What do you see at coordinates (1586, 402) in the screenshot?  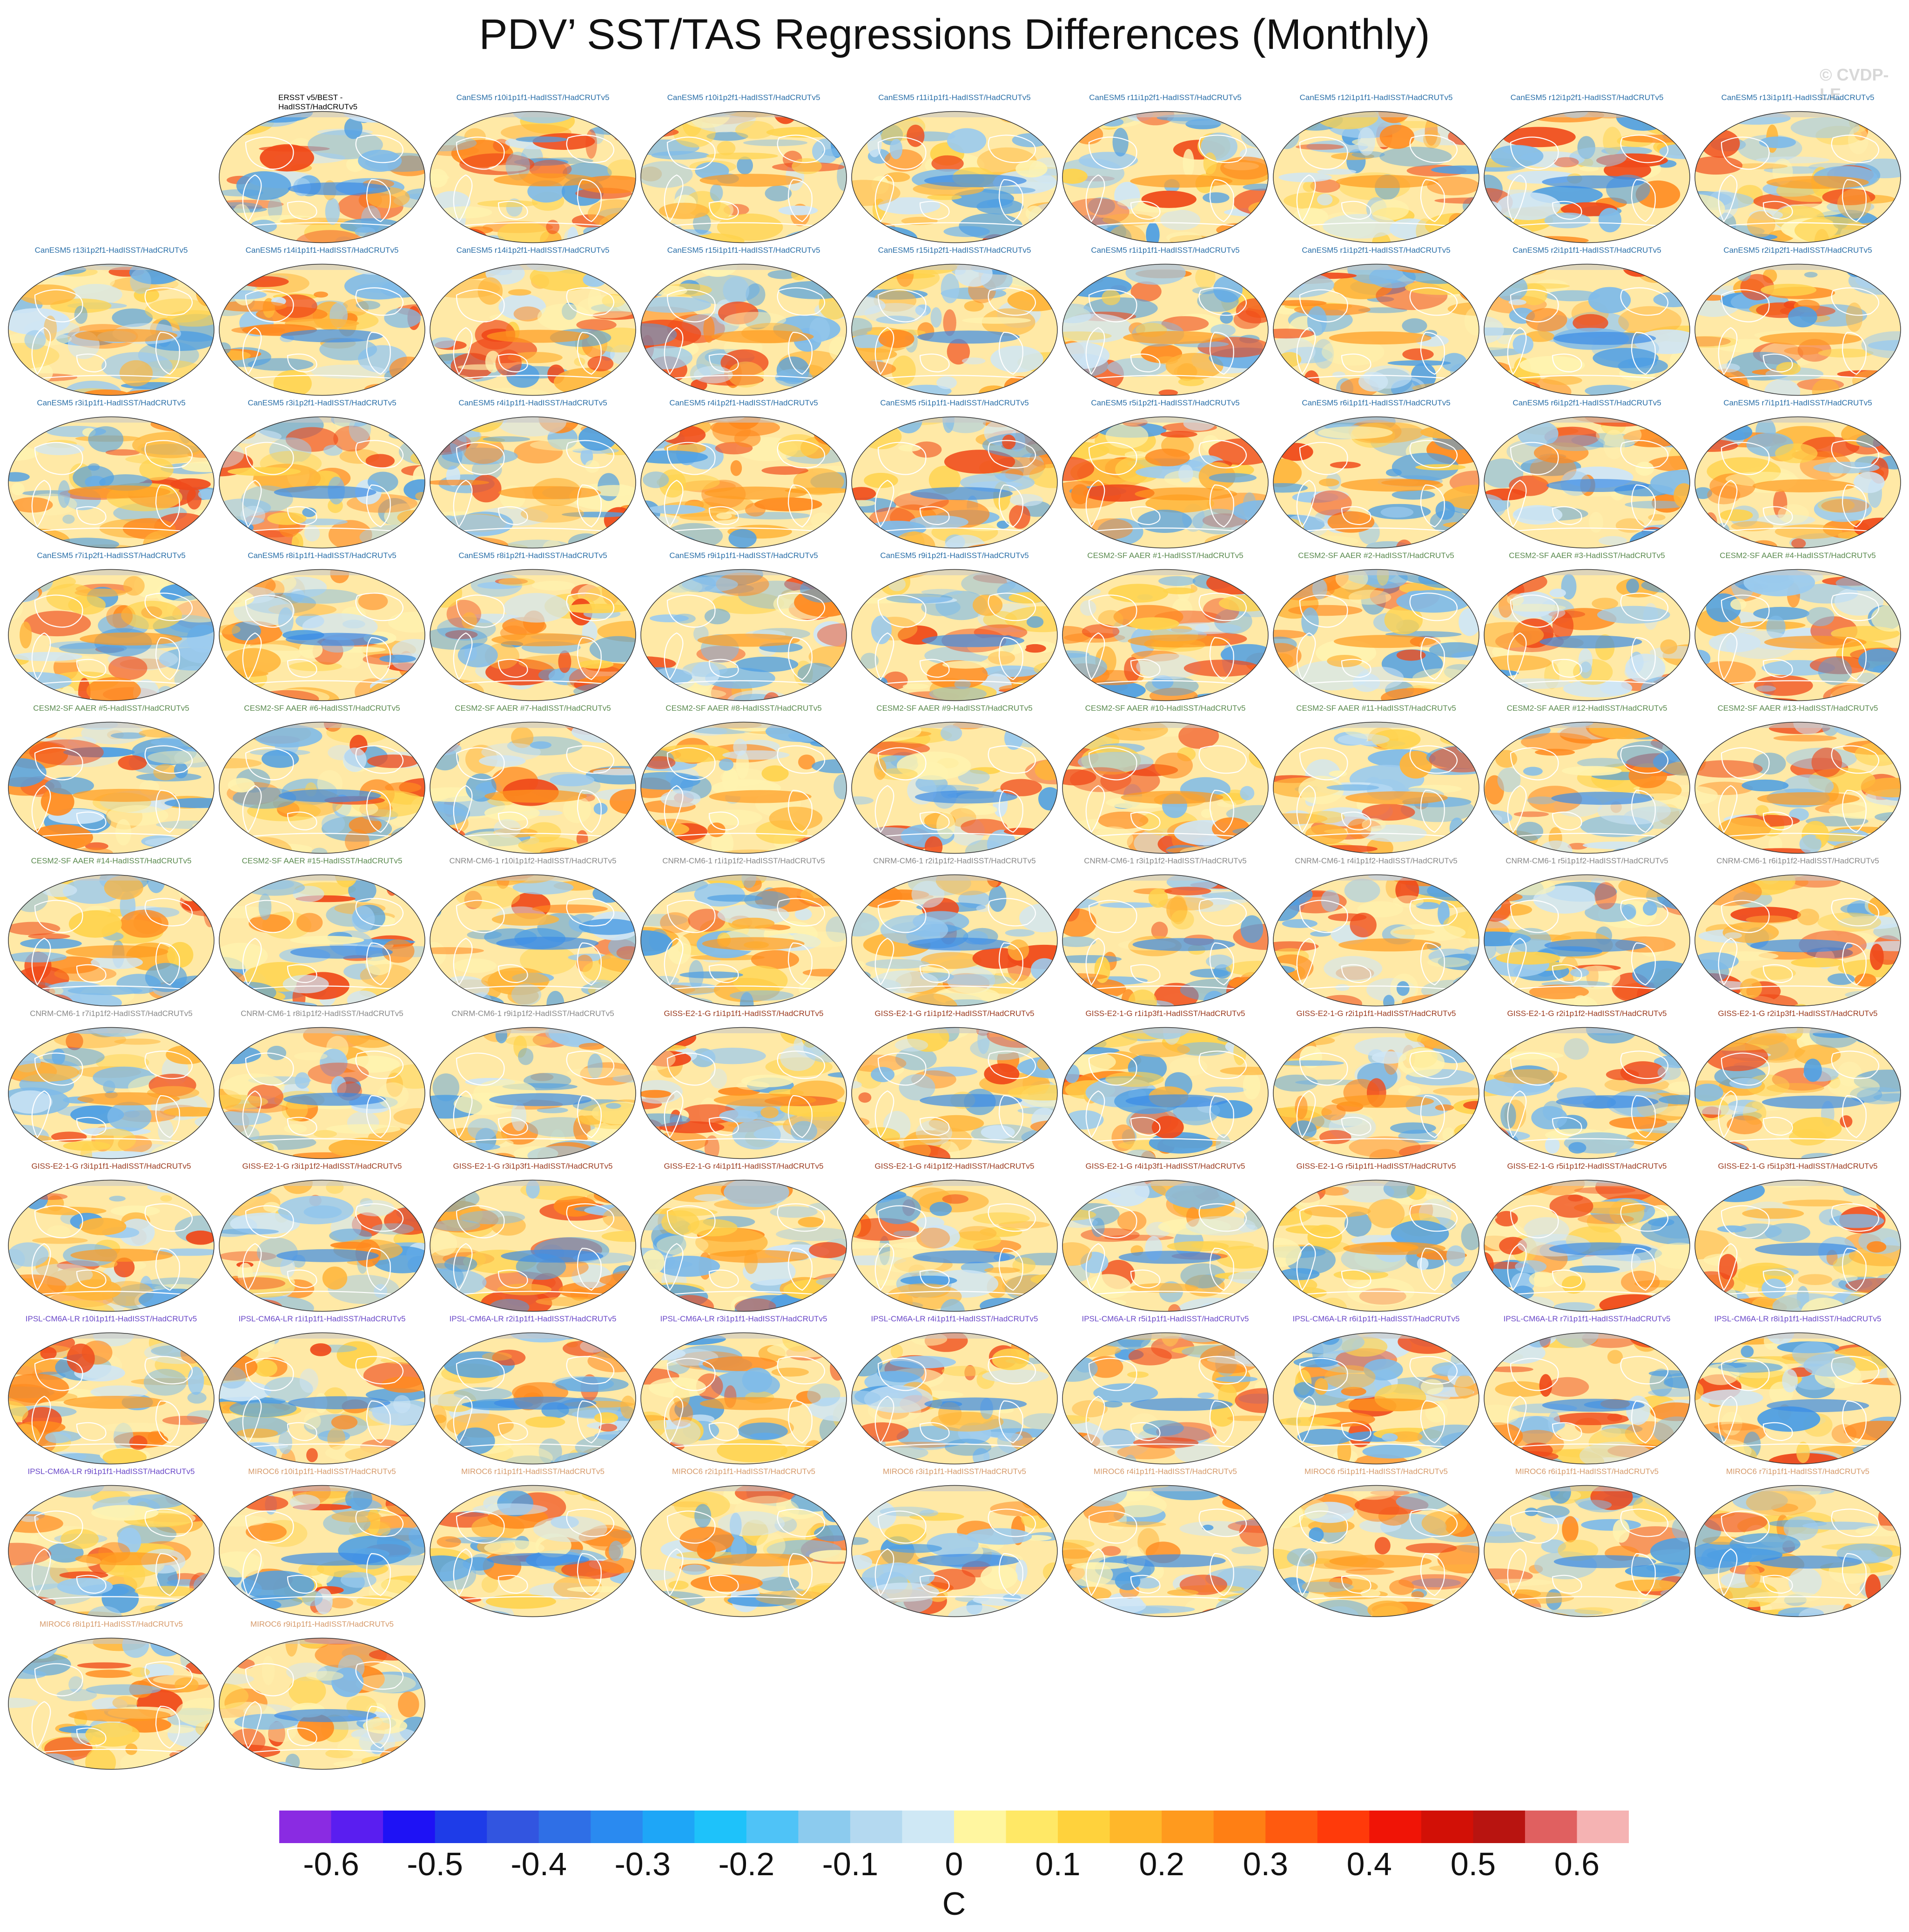 I see `panel-title: CanESM5 r6i1p2f1-HadISST/HadCRUTv5` at bounding box center [1586, 402].